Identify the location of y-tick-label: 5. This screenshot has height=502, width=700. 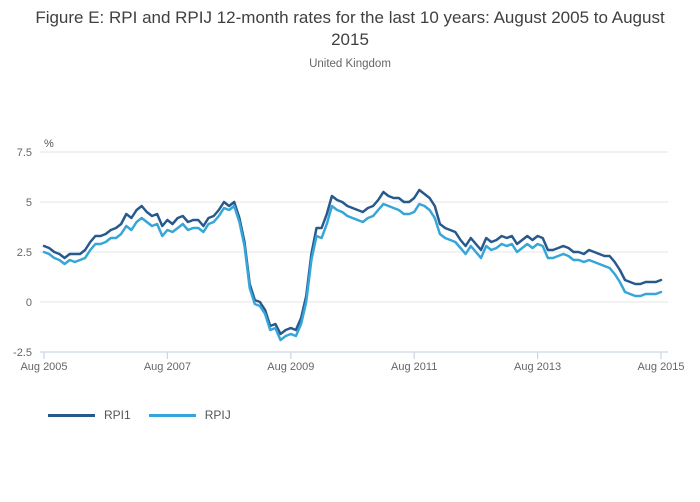
(29, 203).